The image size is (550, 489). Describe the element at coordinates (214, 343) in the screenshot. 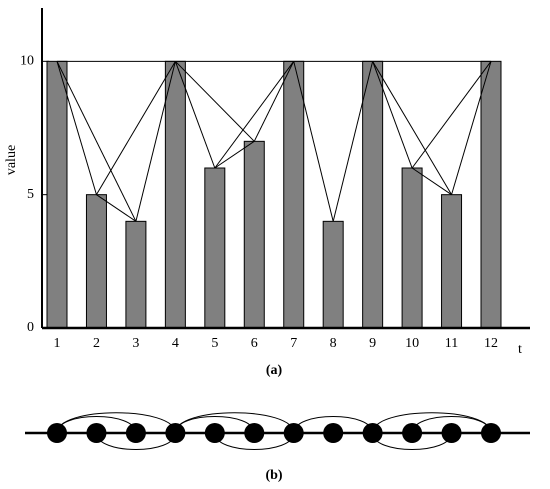

I see `x-tick-label: 5` at that location.